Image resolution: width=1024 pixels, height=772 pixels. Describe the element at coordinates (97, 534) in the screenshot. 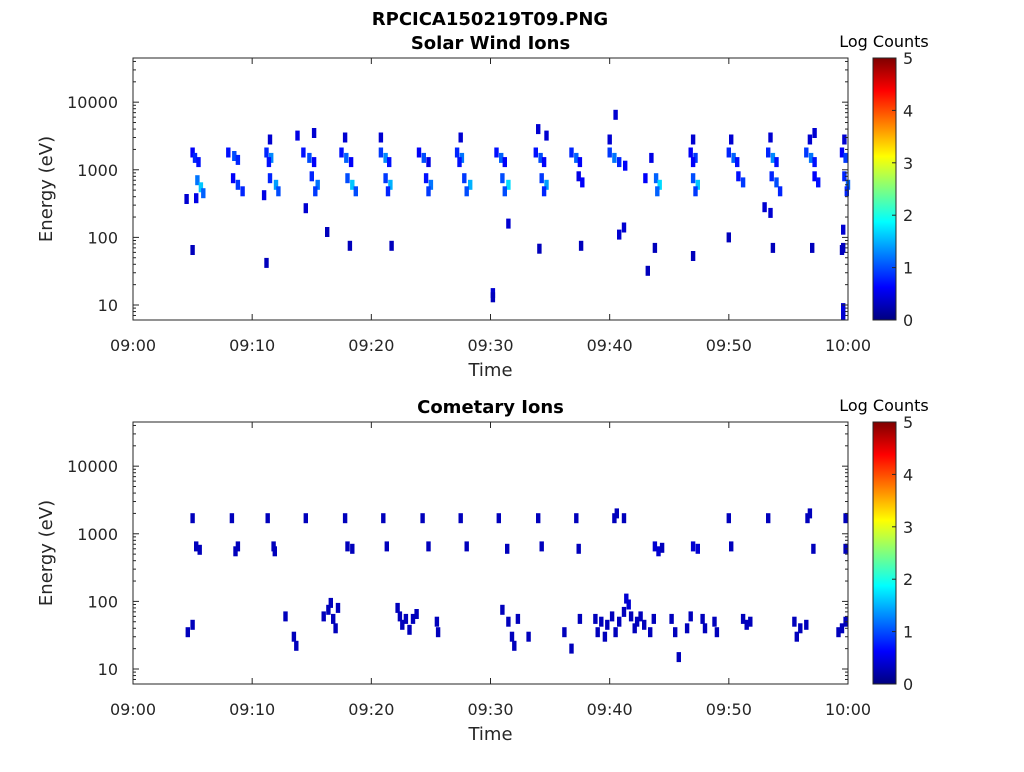

I see `y-tick-label: 1000` at that location.